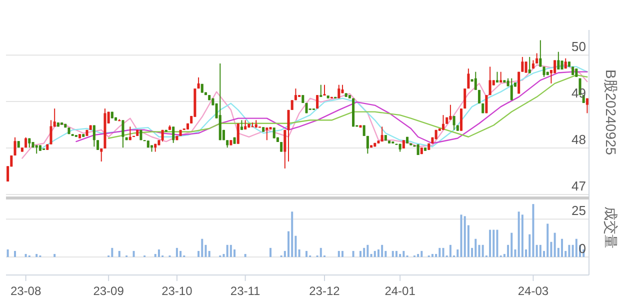 Image resolution: width=618 pixels, height=304 pixels. I want to click on y-tick-label: 47, so click(579, 186).